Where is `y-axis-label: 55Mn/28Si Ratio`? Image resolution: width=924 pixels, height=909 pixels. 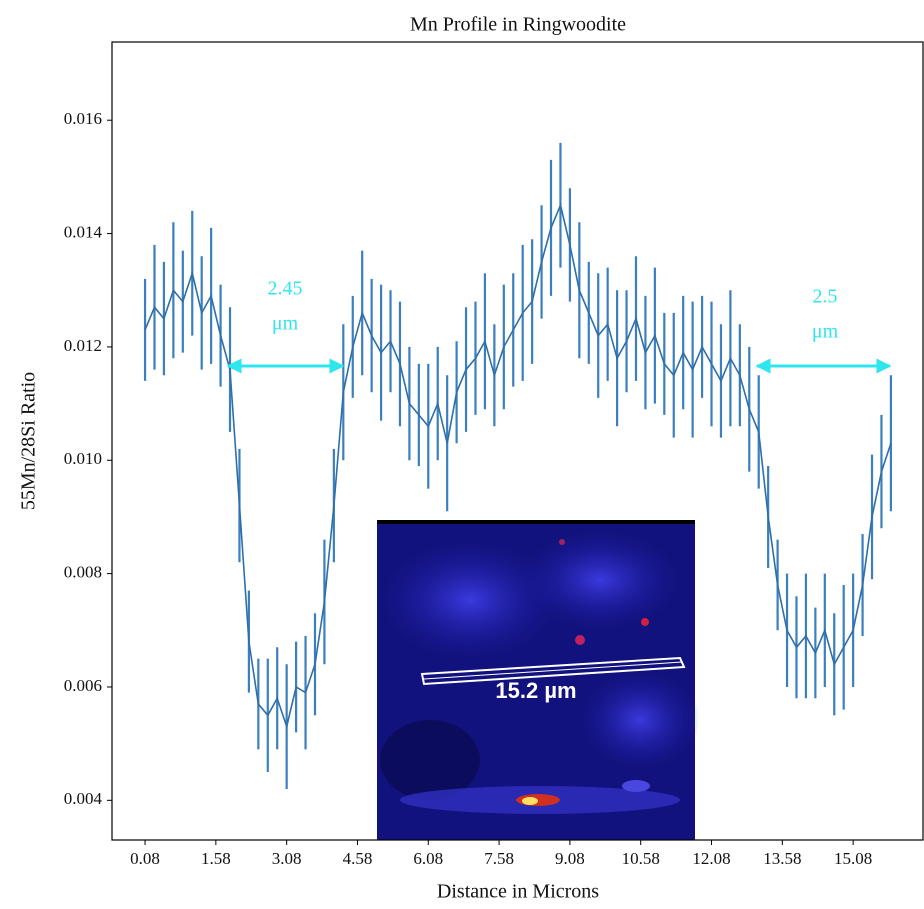 y-axis-label: 55Mn/28Si Ratio is located at coordinates (29, 441).